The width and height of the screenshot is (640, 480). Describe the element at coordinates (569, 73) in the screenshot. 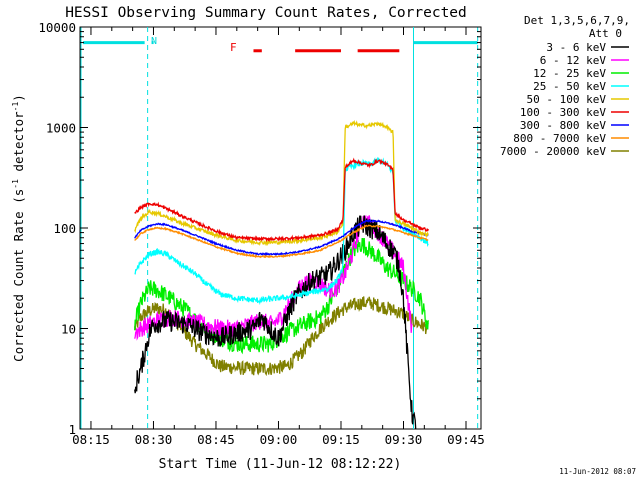

I see `legend-label: 12 - 25 keV` at that location.